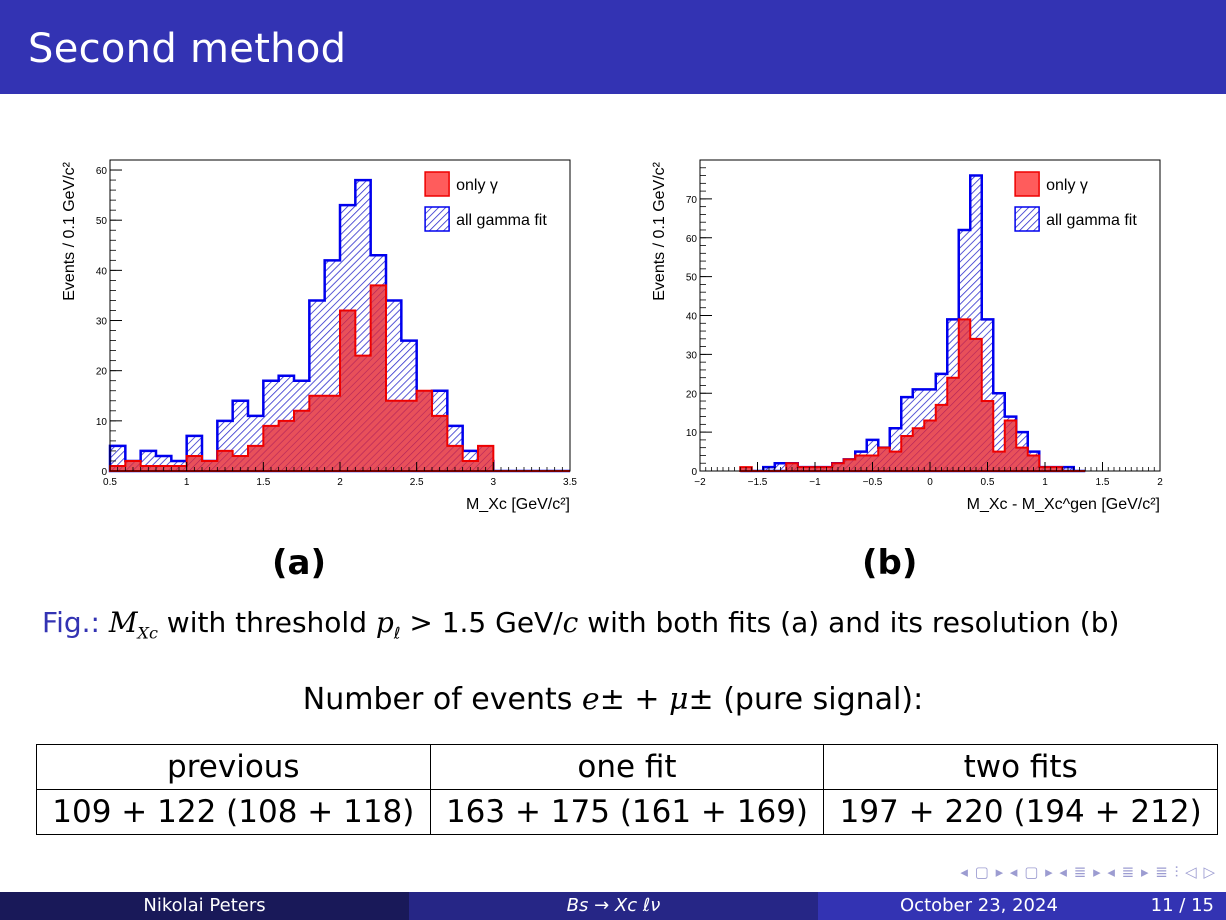 The image size is (1226, 920). Describe the element at coordinates (494, 482) in the screenshot. I see `x-tick-label: 3` at that location.